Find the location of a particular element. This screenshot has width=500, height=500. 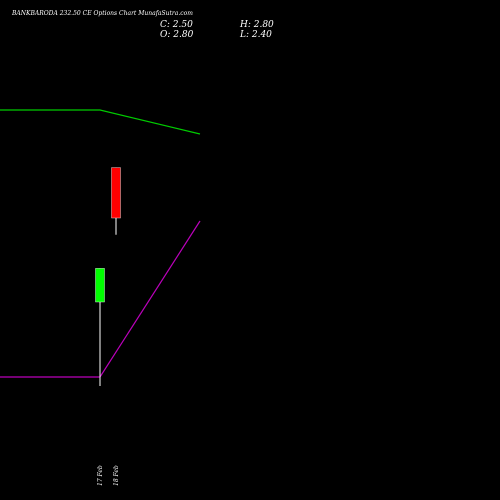

x-tick-label: 17 Feb is located at coordinates (100, 475).